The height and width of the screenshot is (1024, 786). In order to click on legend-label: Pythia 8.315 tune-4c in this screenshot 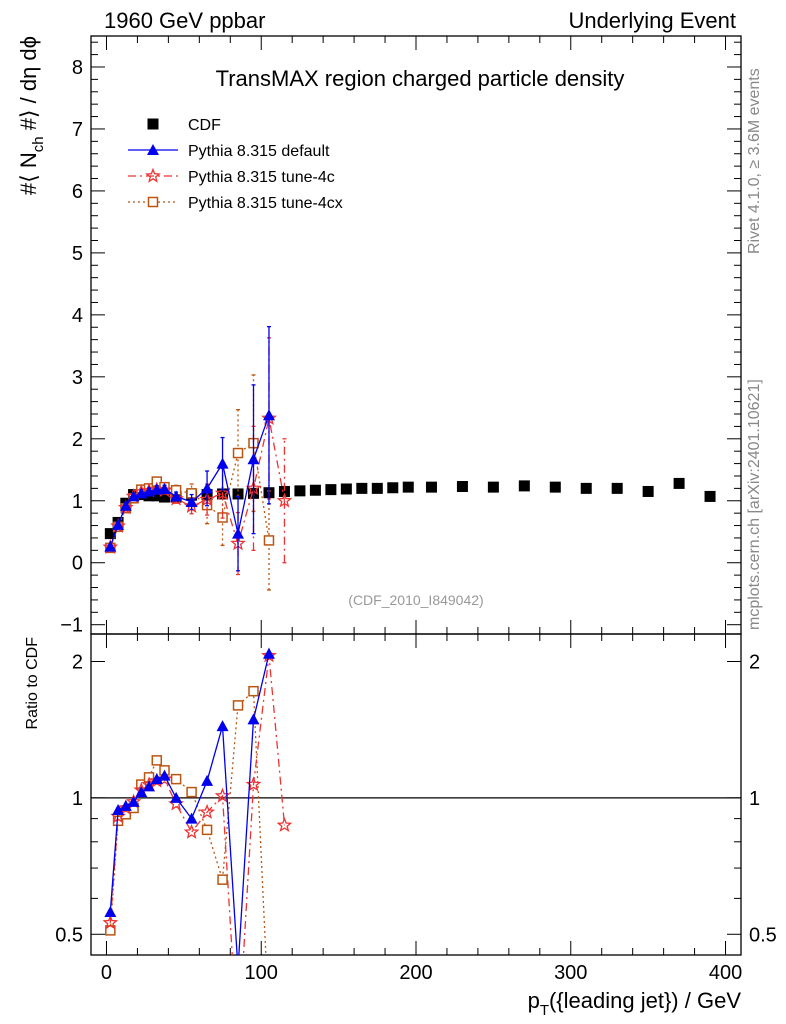, I will do `click(261, 177)`.